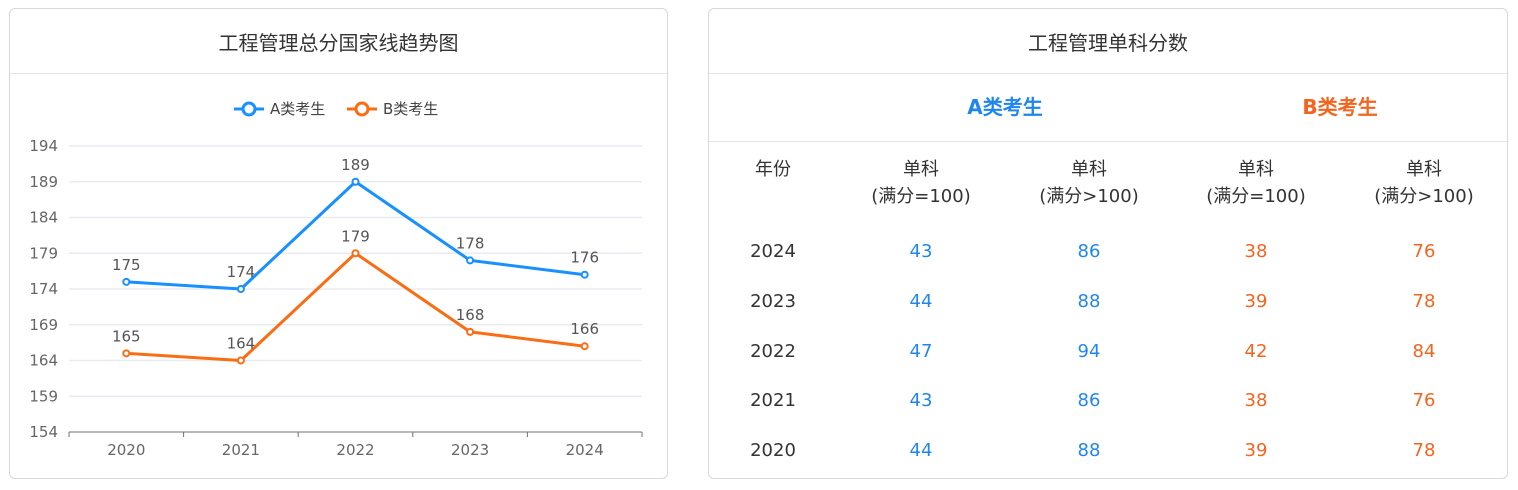 Image resolution: width=1518 pixels, height=490 pixels. What do you see at coordinates (43, 396) in the screenshot?
I see `y-tick-label: 159` at bounding box center [43, 396].